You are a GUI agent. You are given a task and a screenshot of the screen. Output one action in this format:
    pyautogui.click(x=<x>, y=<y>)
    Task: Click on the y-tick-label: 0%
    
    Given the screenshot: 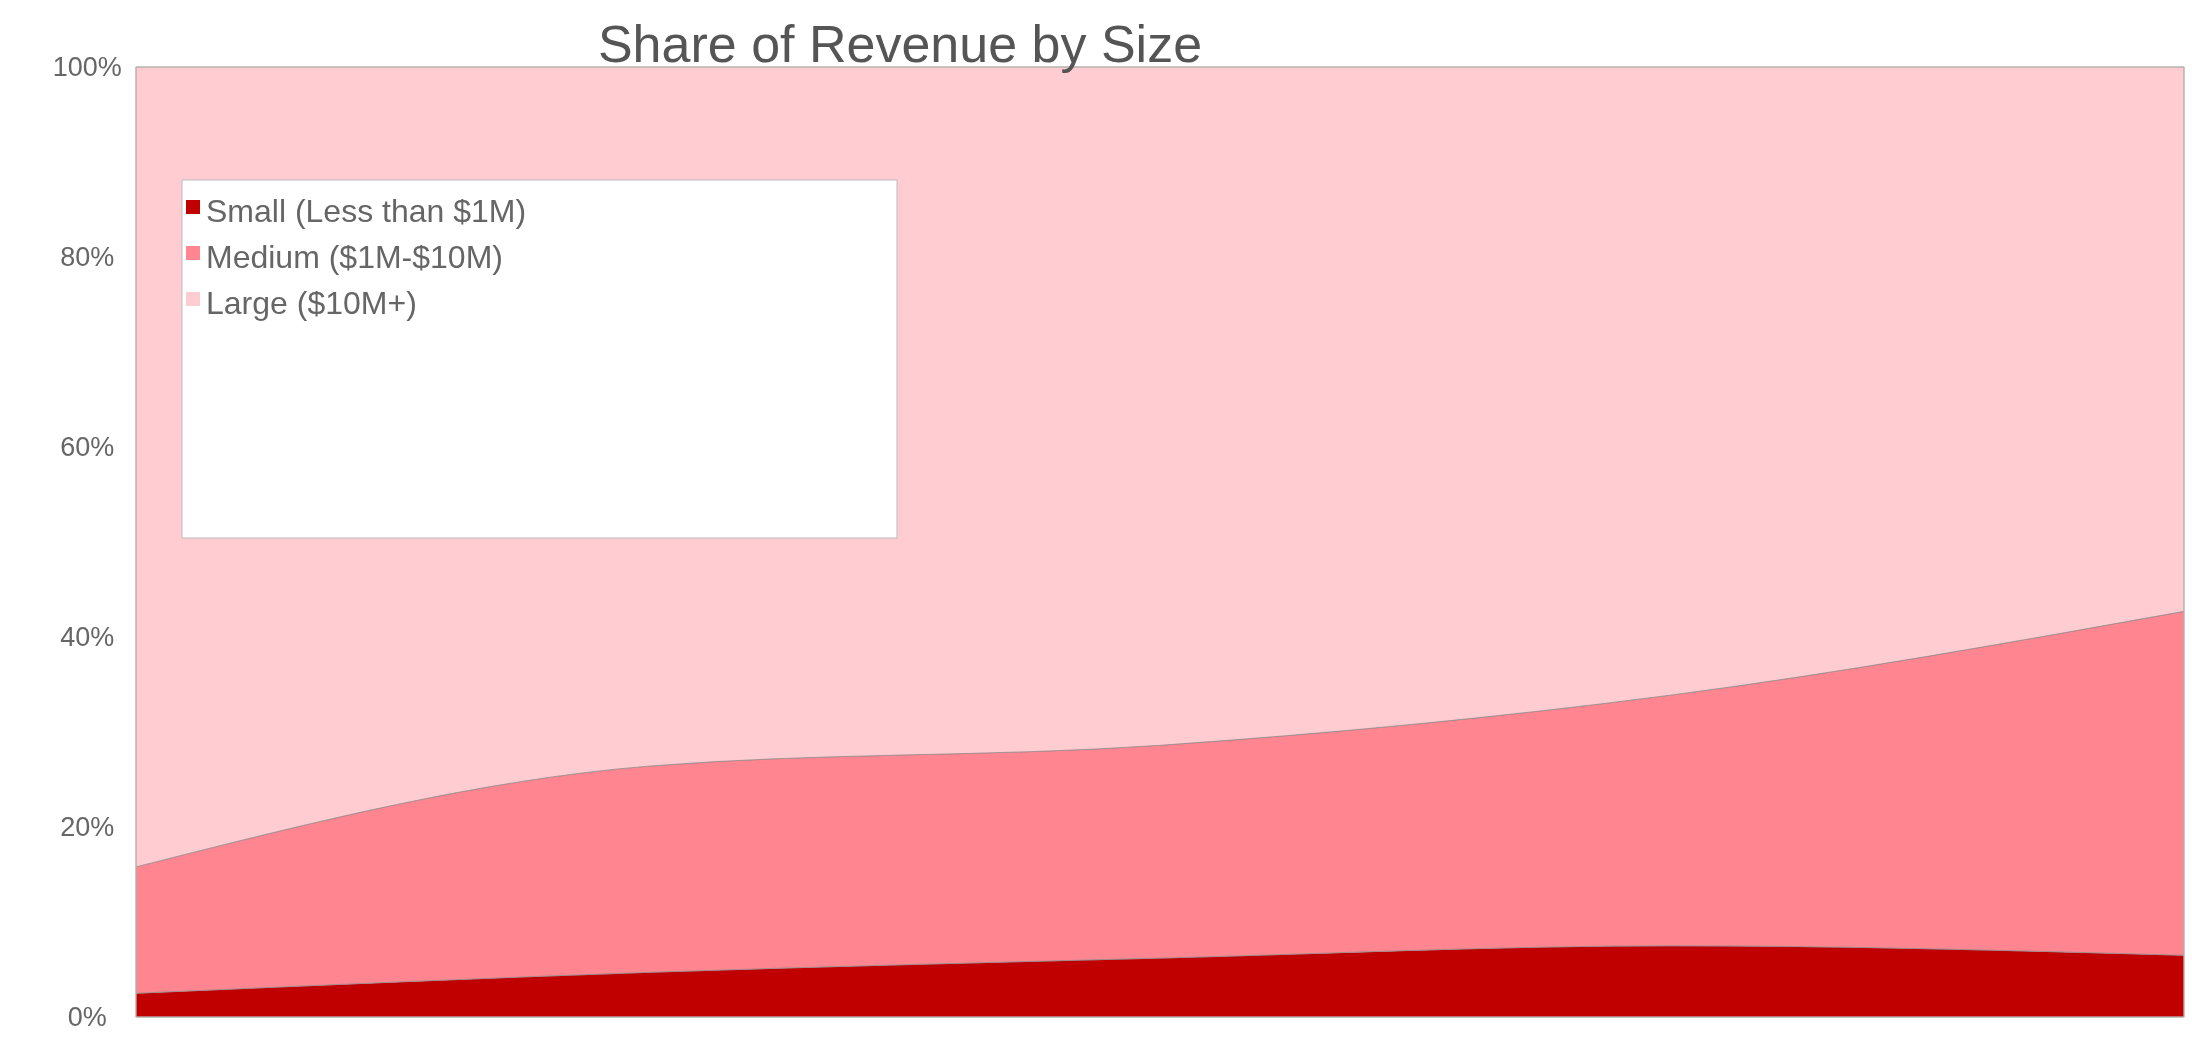 What is the action you would take?
    pyautogui.click(x=87, y=1017)
    